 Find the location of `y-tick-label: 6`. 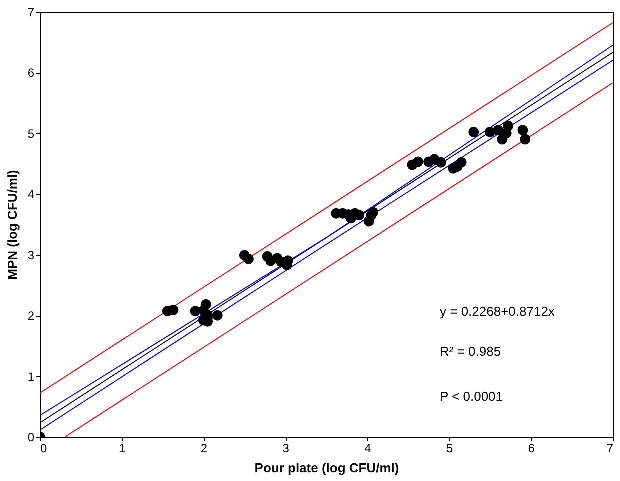

y-tick-label: 6 is located at coordinates (31, 73).